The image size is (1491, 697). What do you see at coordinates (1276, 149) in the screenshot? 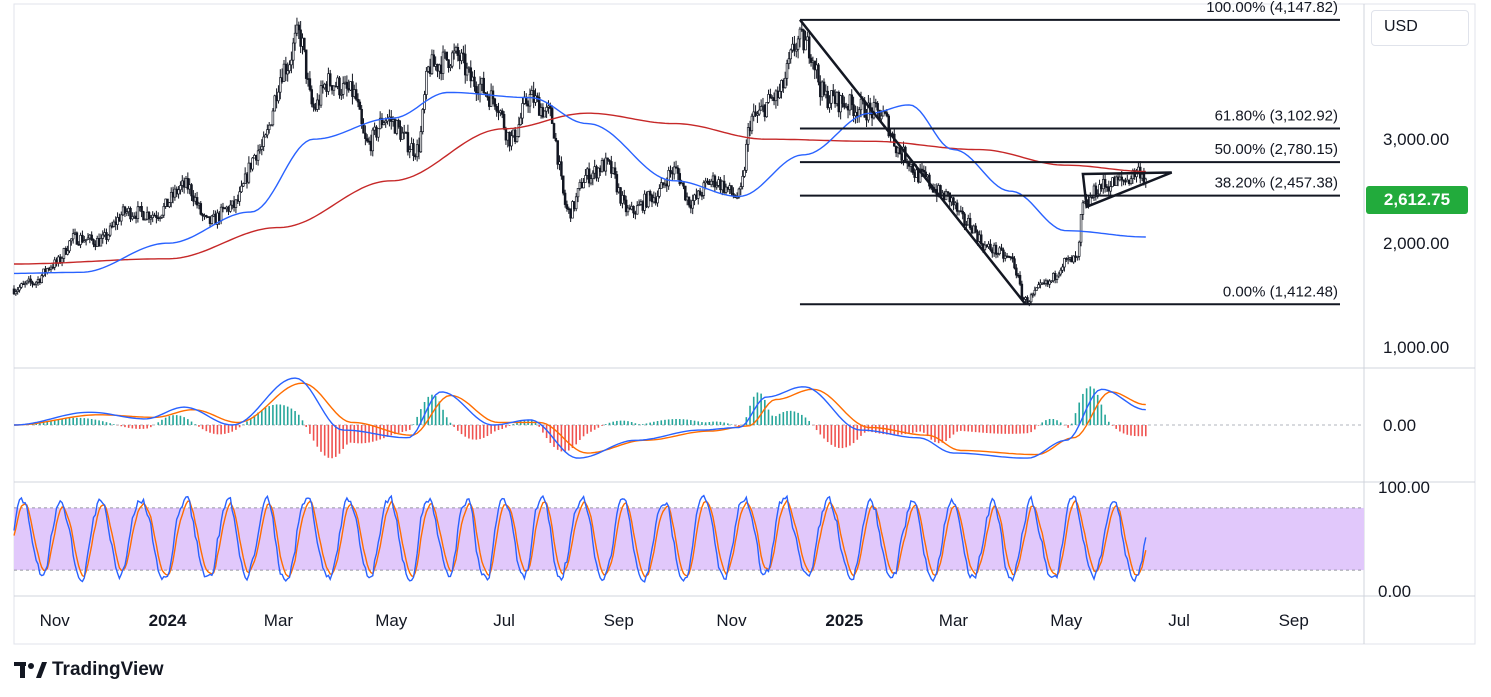
I see `fib-label: 50.00% (2,780.15)` at bounding box center [1276, 149].